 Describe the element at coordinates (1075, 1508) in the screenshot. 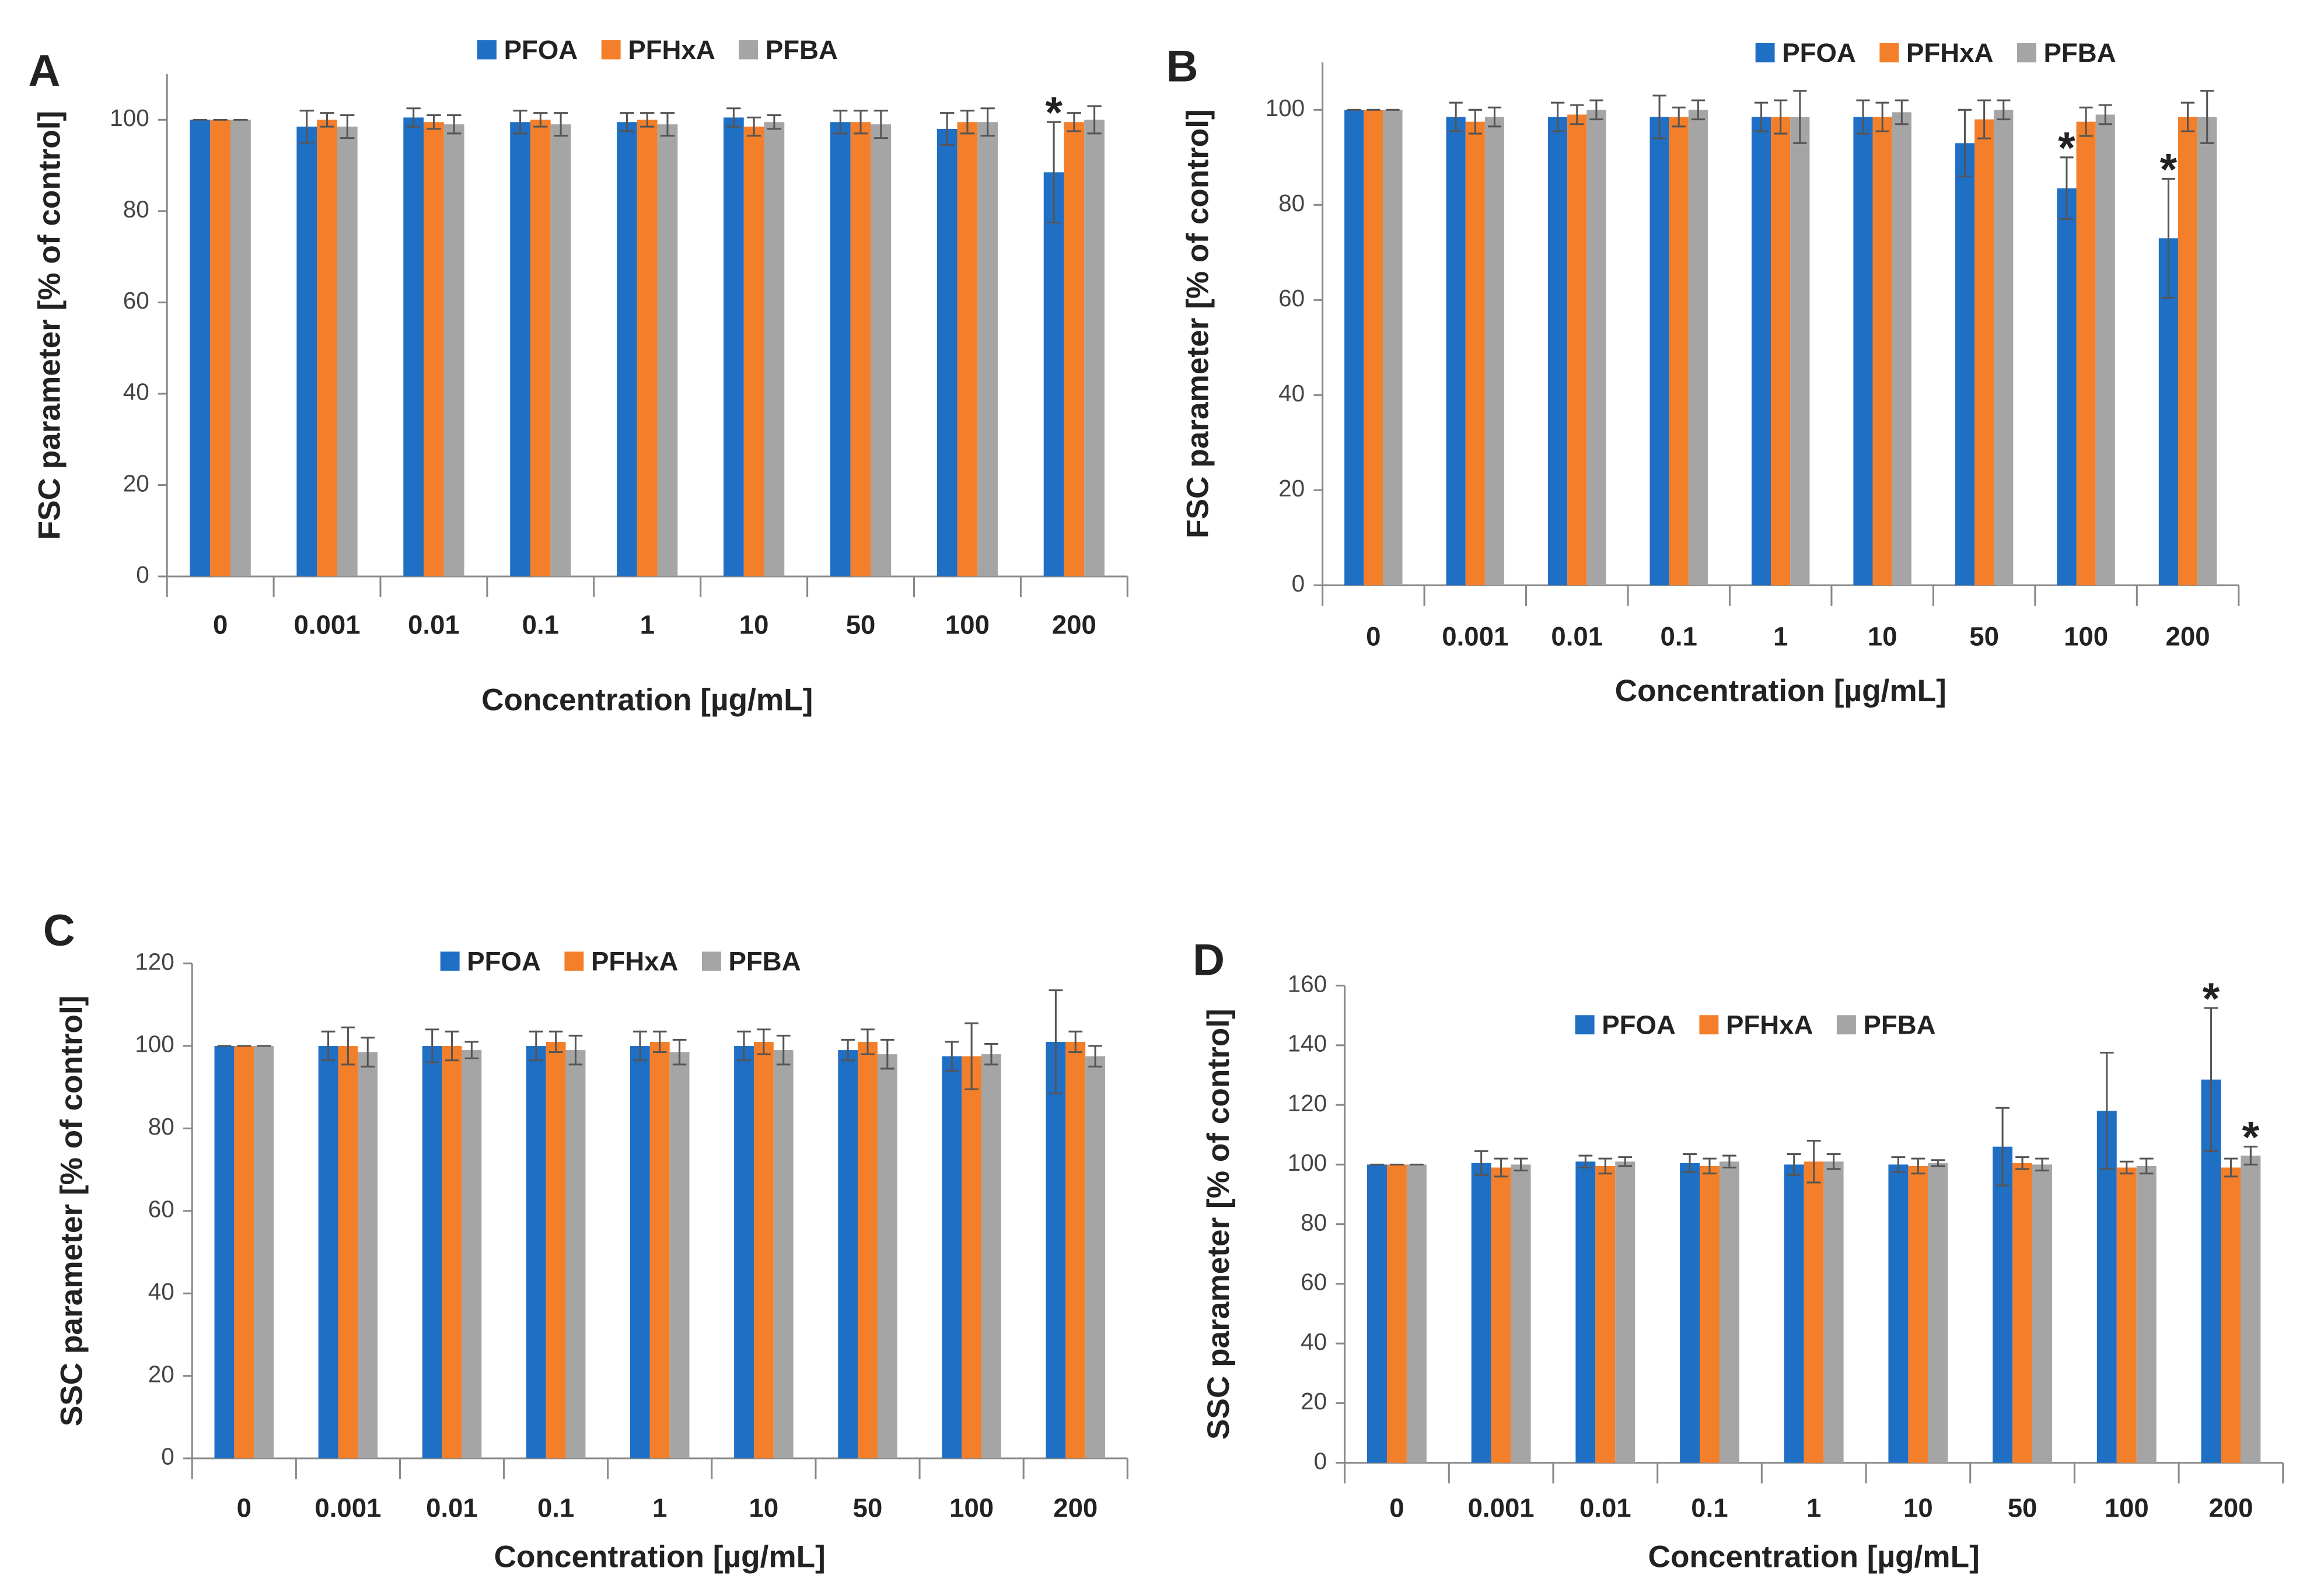

I see `x-tick-label: 200` at that location.